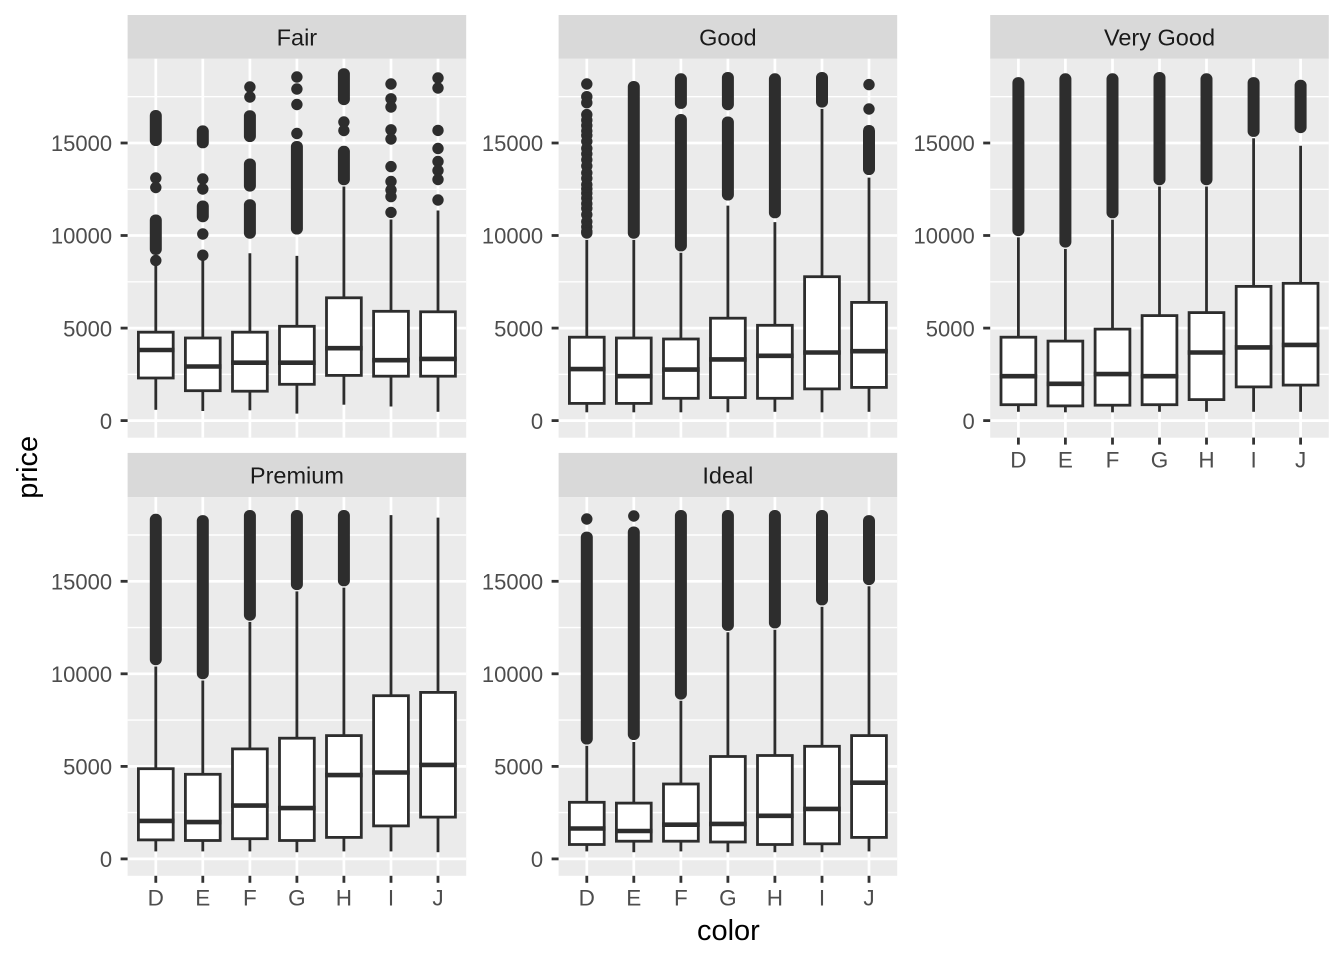 This screenshot has height=960, width=1344. Describe the element at coordinates (1159, 38) in the screenshot. I see `svg-text: Very Good` at that location.